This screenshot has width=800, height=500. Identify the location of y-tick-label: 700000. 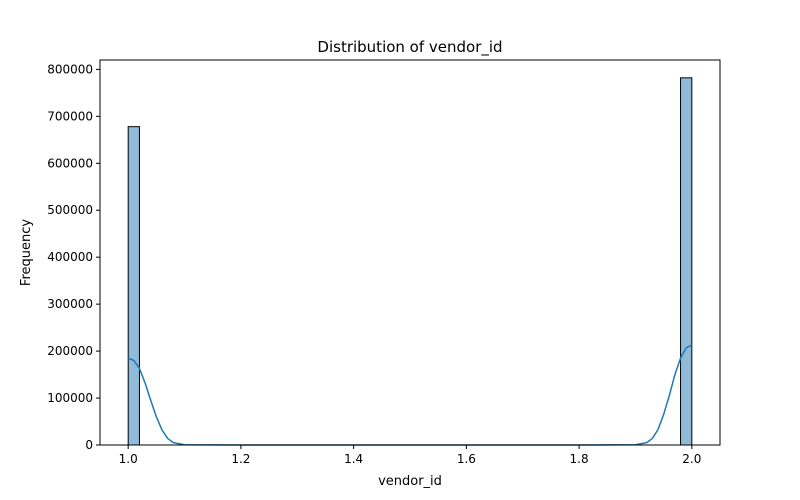
(70, 116).